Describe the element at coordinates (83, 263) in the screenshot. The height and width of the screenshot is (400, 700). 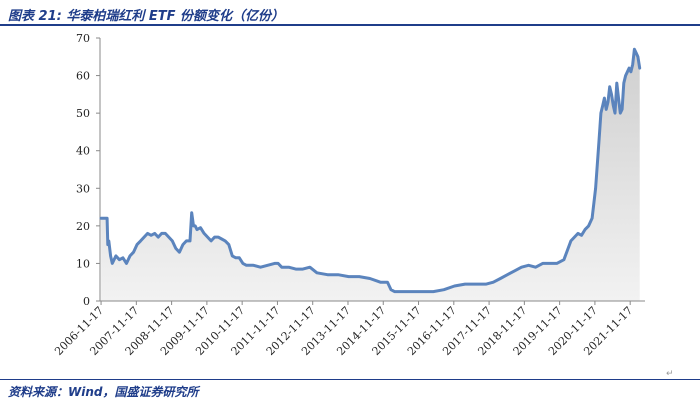
I see `y-tick-label: 10` at that location.